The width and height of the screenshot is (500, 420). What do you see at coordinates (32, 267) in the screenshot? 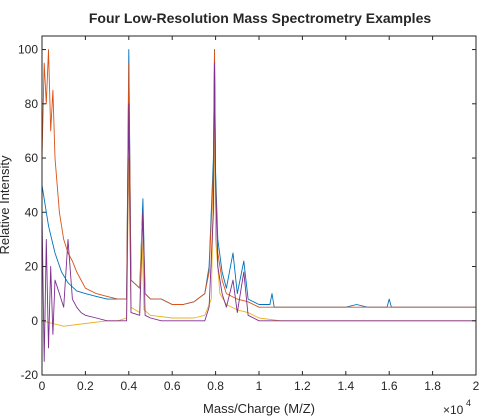
I see `y-tick-label: 20` at bounding box center [32, 267].